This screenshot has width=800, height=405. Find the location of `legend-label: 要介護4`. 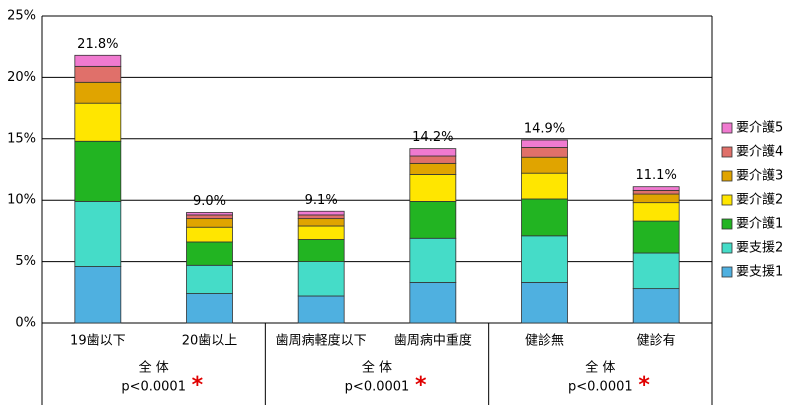

legend-label: 要介護4 is located at coordinates (759, 152).